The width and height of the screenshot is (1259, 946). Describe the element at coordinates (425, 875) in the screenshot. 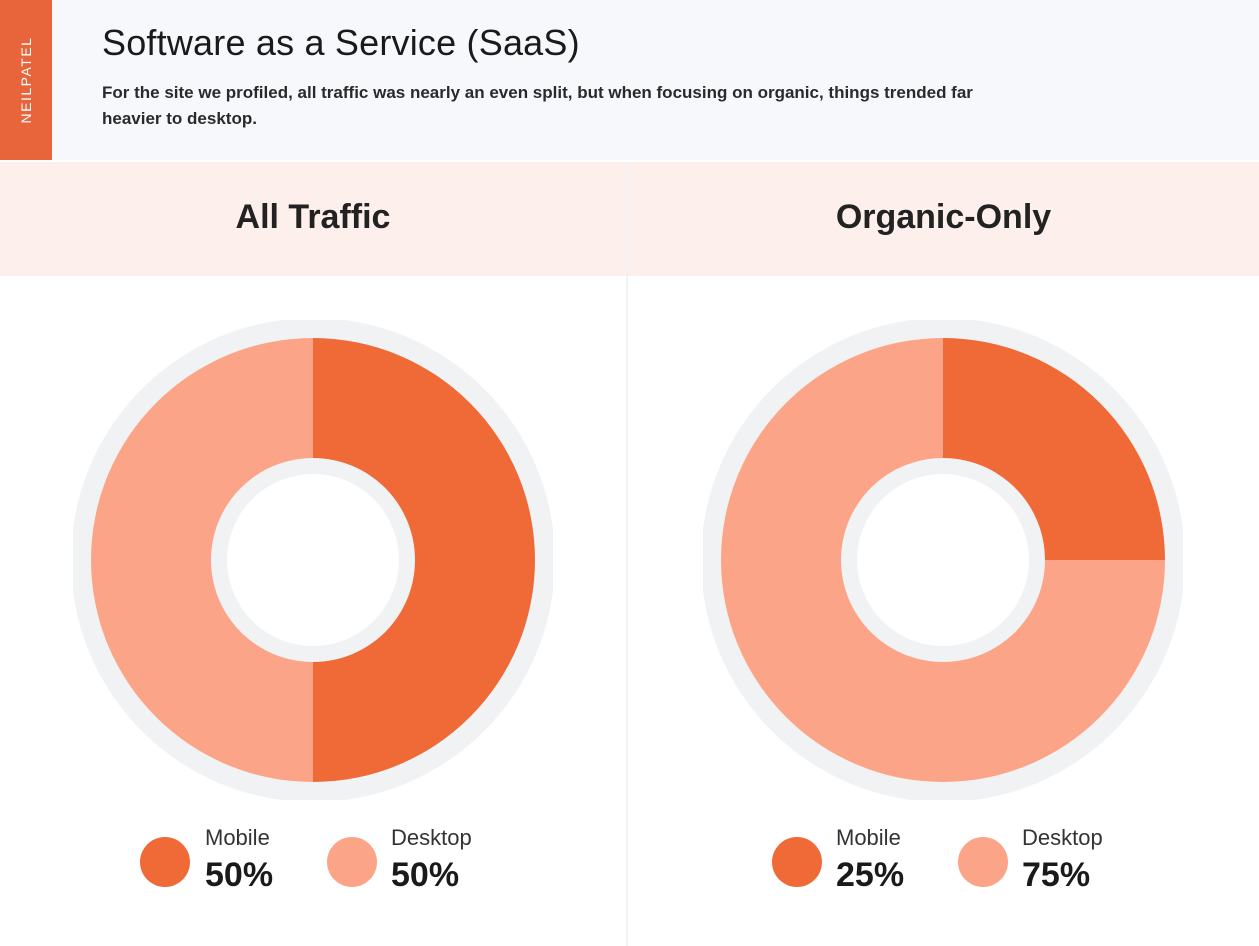

I see `legend-value-desktop: 50%` at that location.